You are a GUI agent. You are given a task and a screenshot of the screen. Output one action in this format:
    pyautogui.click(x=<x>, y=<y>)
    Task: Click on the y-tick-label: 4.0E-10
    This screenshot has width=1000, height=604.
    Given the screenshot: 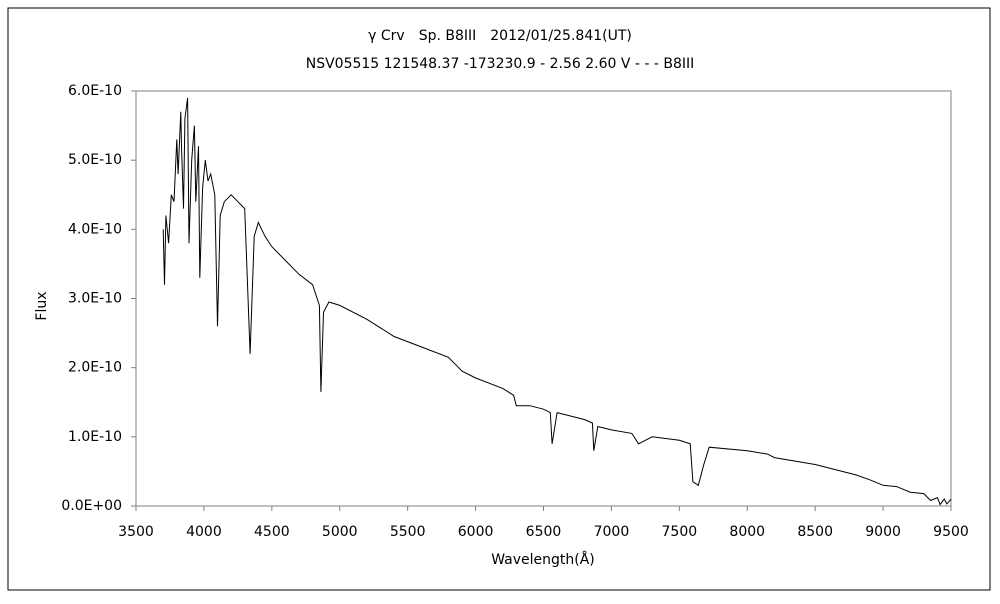 What is the action you would take?
    pyautogui.click(x=95, y=229)
    